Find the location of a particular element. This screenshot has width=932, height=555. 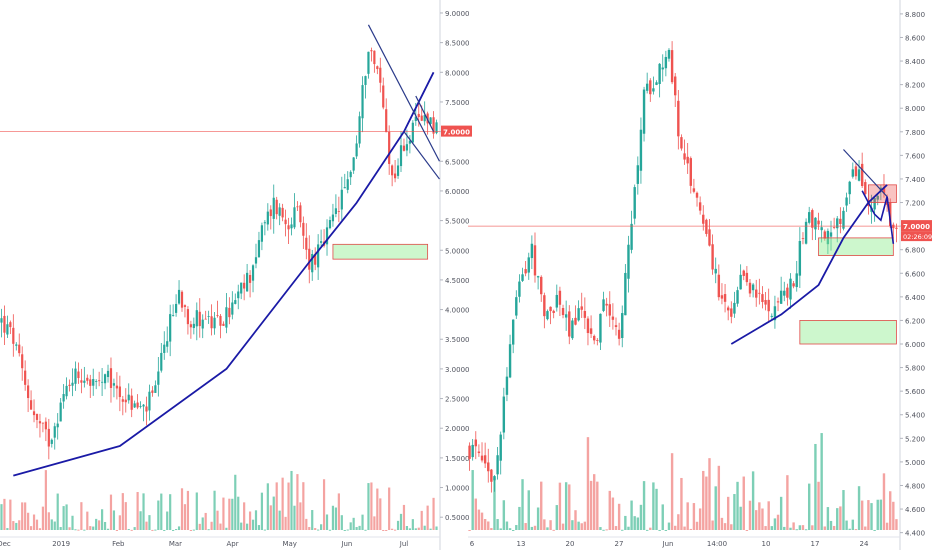

x-tick-label: Mar is located at coordinates (175, 544).